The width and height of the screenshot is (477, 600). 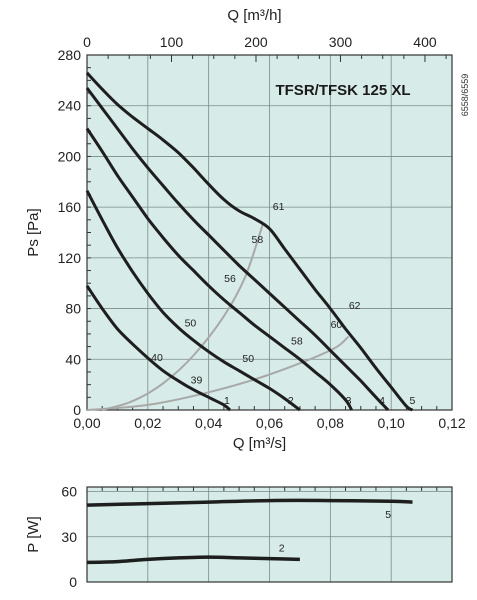 What do you see at coordinates (269, 423) in the screenshot?
I see `x-tick-label: 0,06` at bounding box center [269, 423].